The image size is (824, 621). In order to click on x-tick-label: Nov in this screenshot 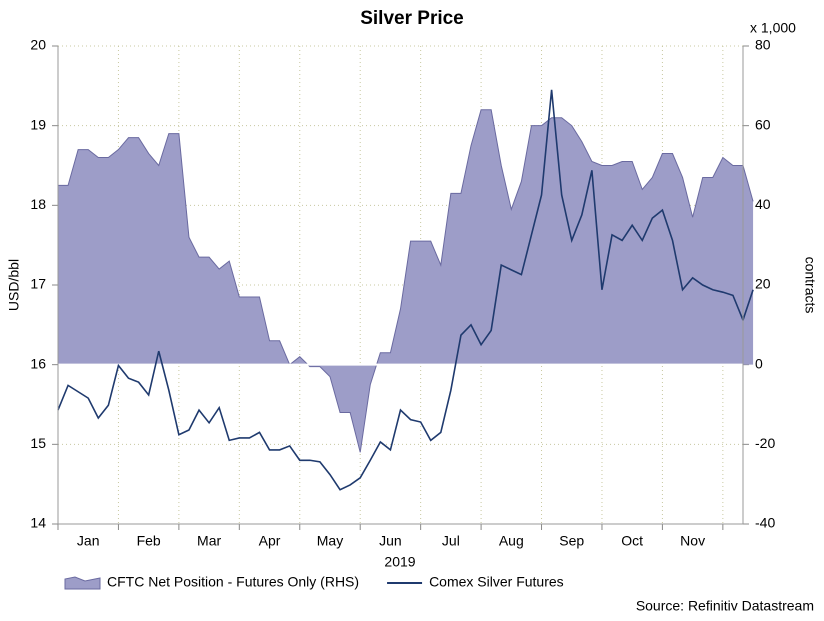, I will do `click(692, 541)`.